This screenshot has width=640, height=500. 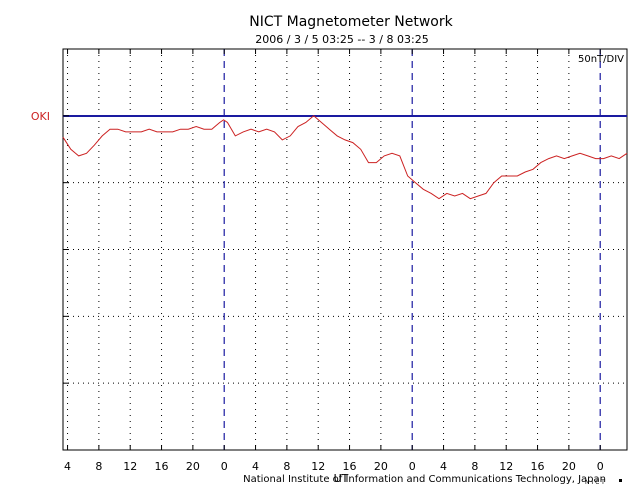 What do you see at coordinates (341, 478) in the screenshot?
I see `x-axis-unit: UT` at bounding box center [341, 478].